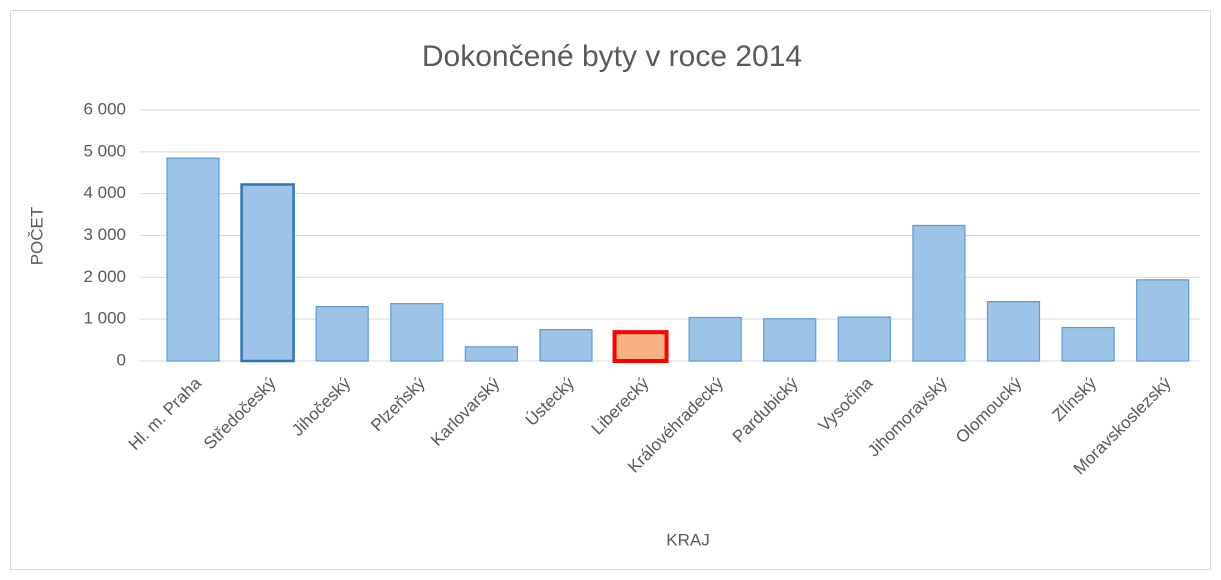 This screenshot has width=1221, height=580. Describe the element at coordinates (612, 56) in the screenshot. I see `chart-title: Dokončené byty v roce 2014` at that location.